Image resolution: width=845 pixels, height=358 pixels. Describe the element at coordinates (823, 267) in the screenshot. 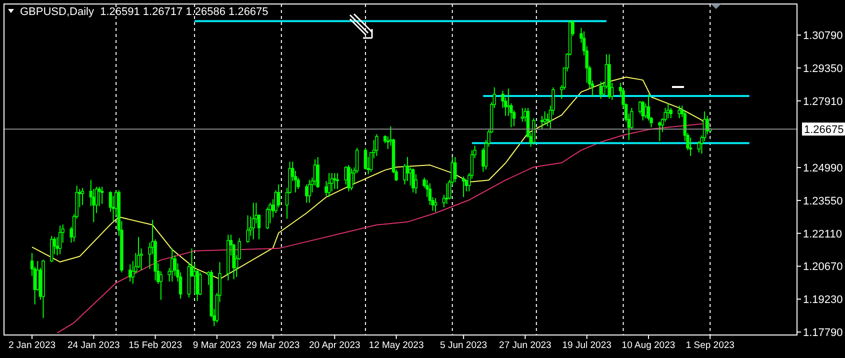

I see `y-tick-label: 1.20670` at that location.